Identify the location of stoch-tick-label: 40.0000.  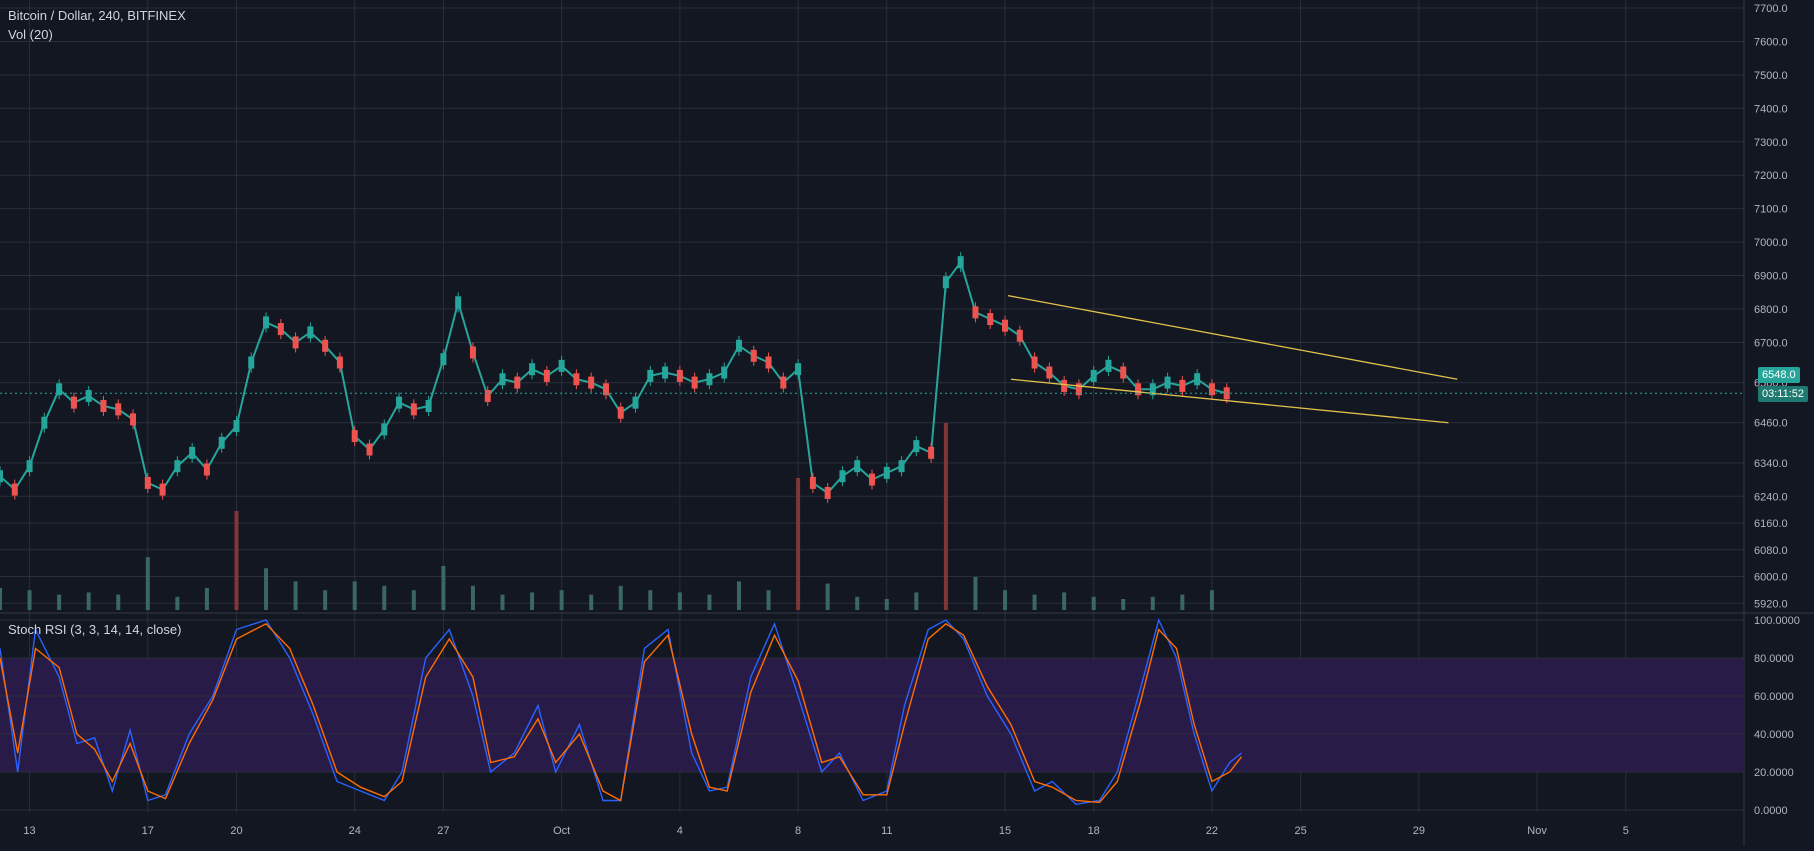
(1774, 735).